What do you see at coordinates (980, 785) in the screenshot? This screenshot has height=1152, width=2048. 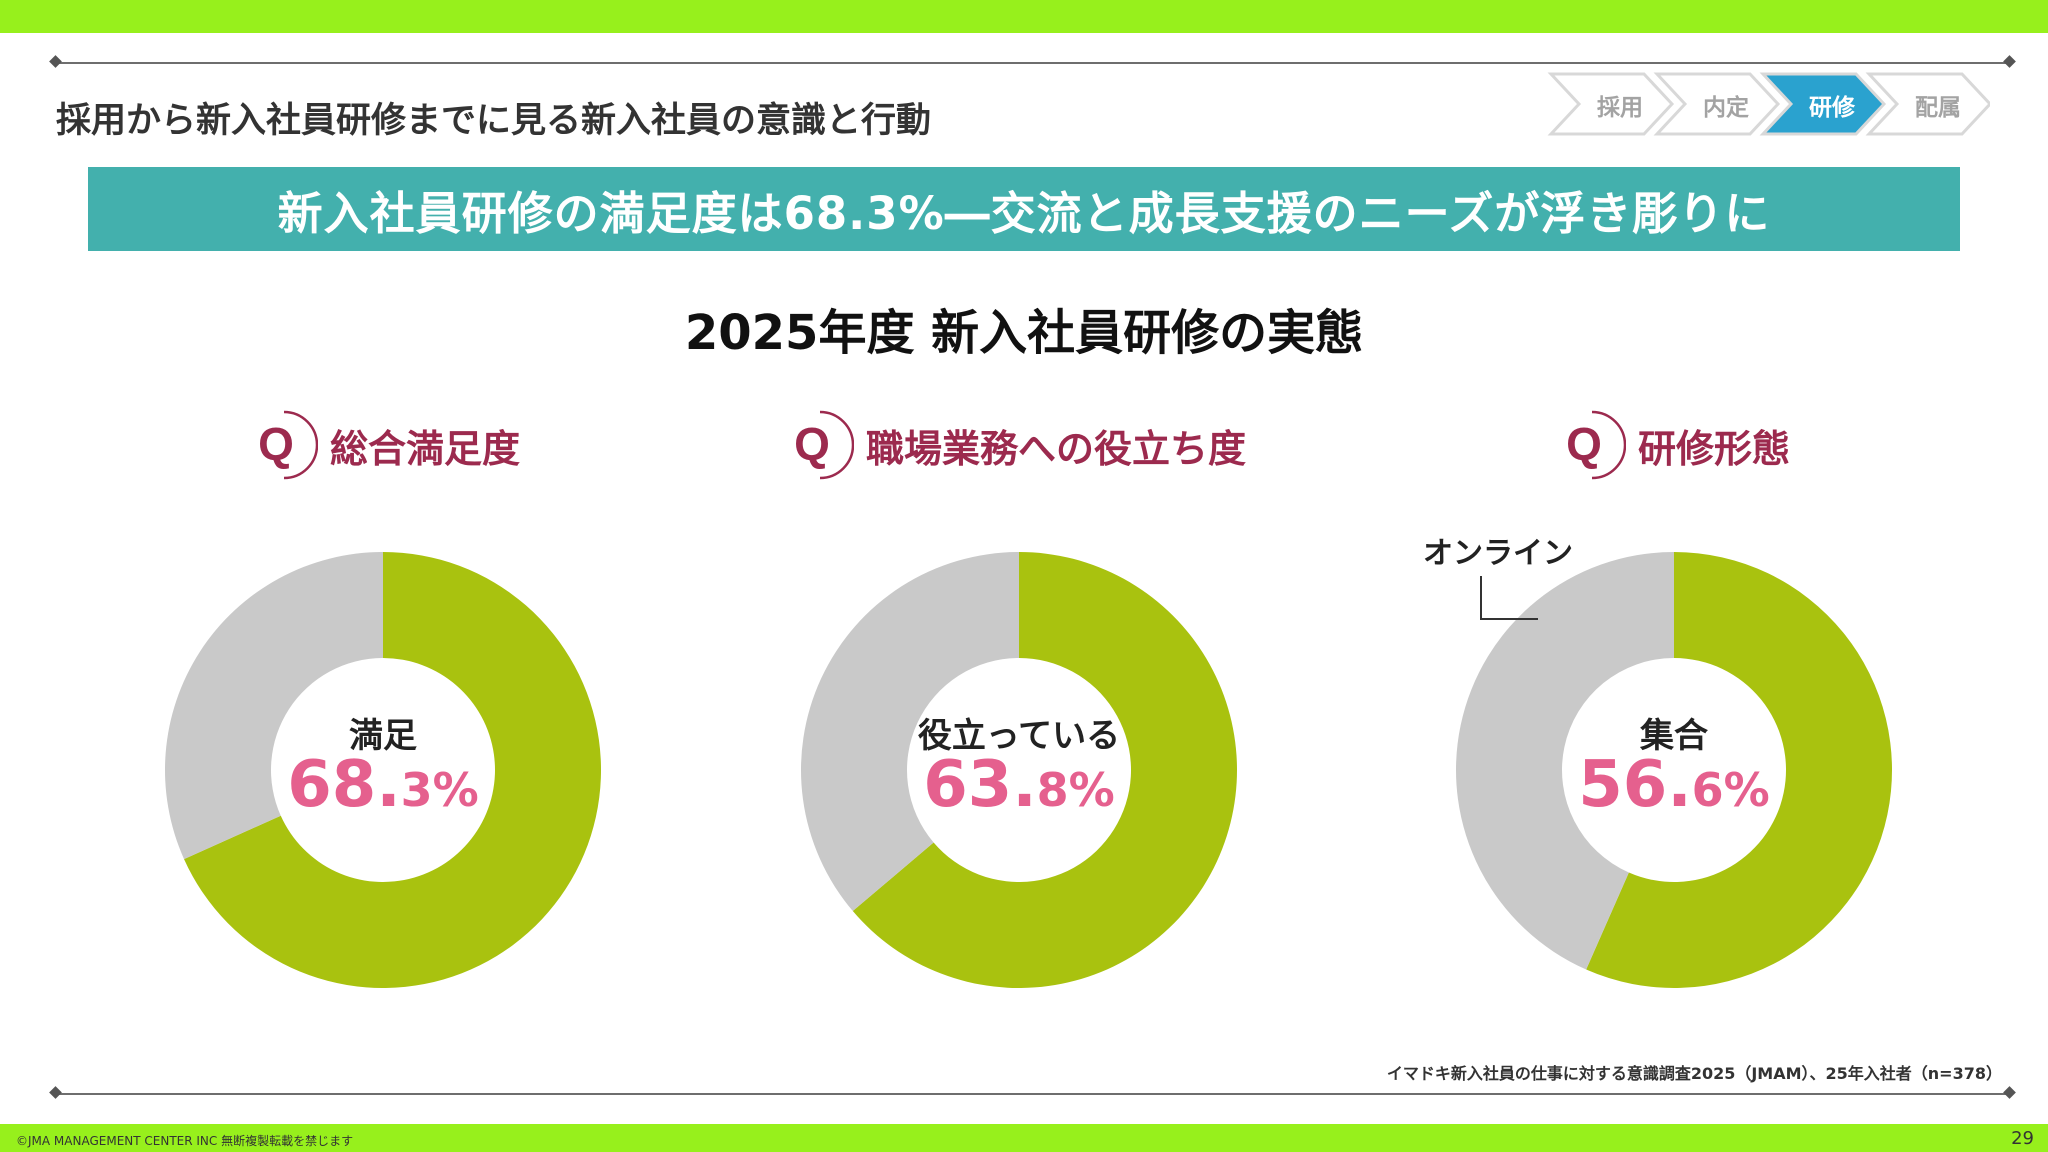 I see `value-integer: 63.` at bounding box center [980, 785].